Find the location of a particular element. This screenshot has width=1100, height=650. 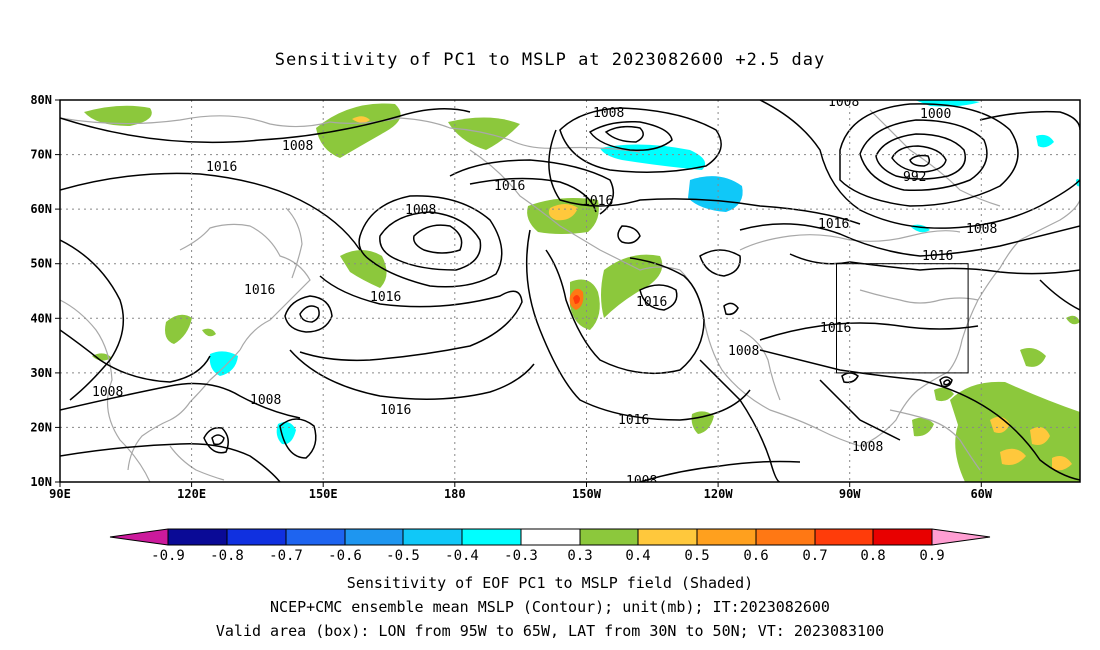

colorbar-label: -0.9 is located at coordinates (168, 556).